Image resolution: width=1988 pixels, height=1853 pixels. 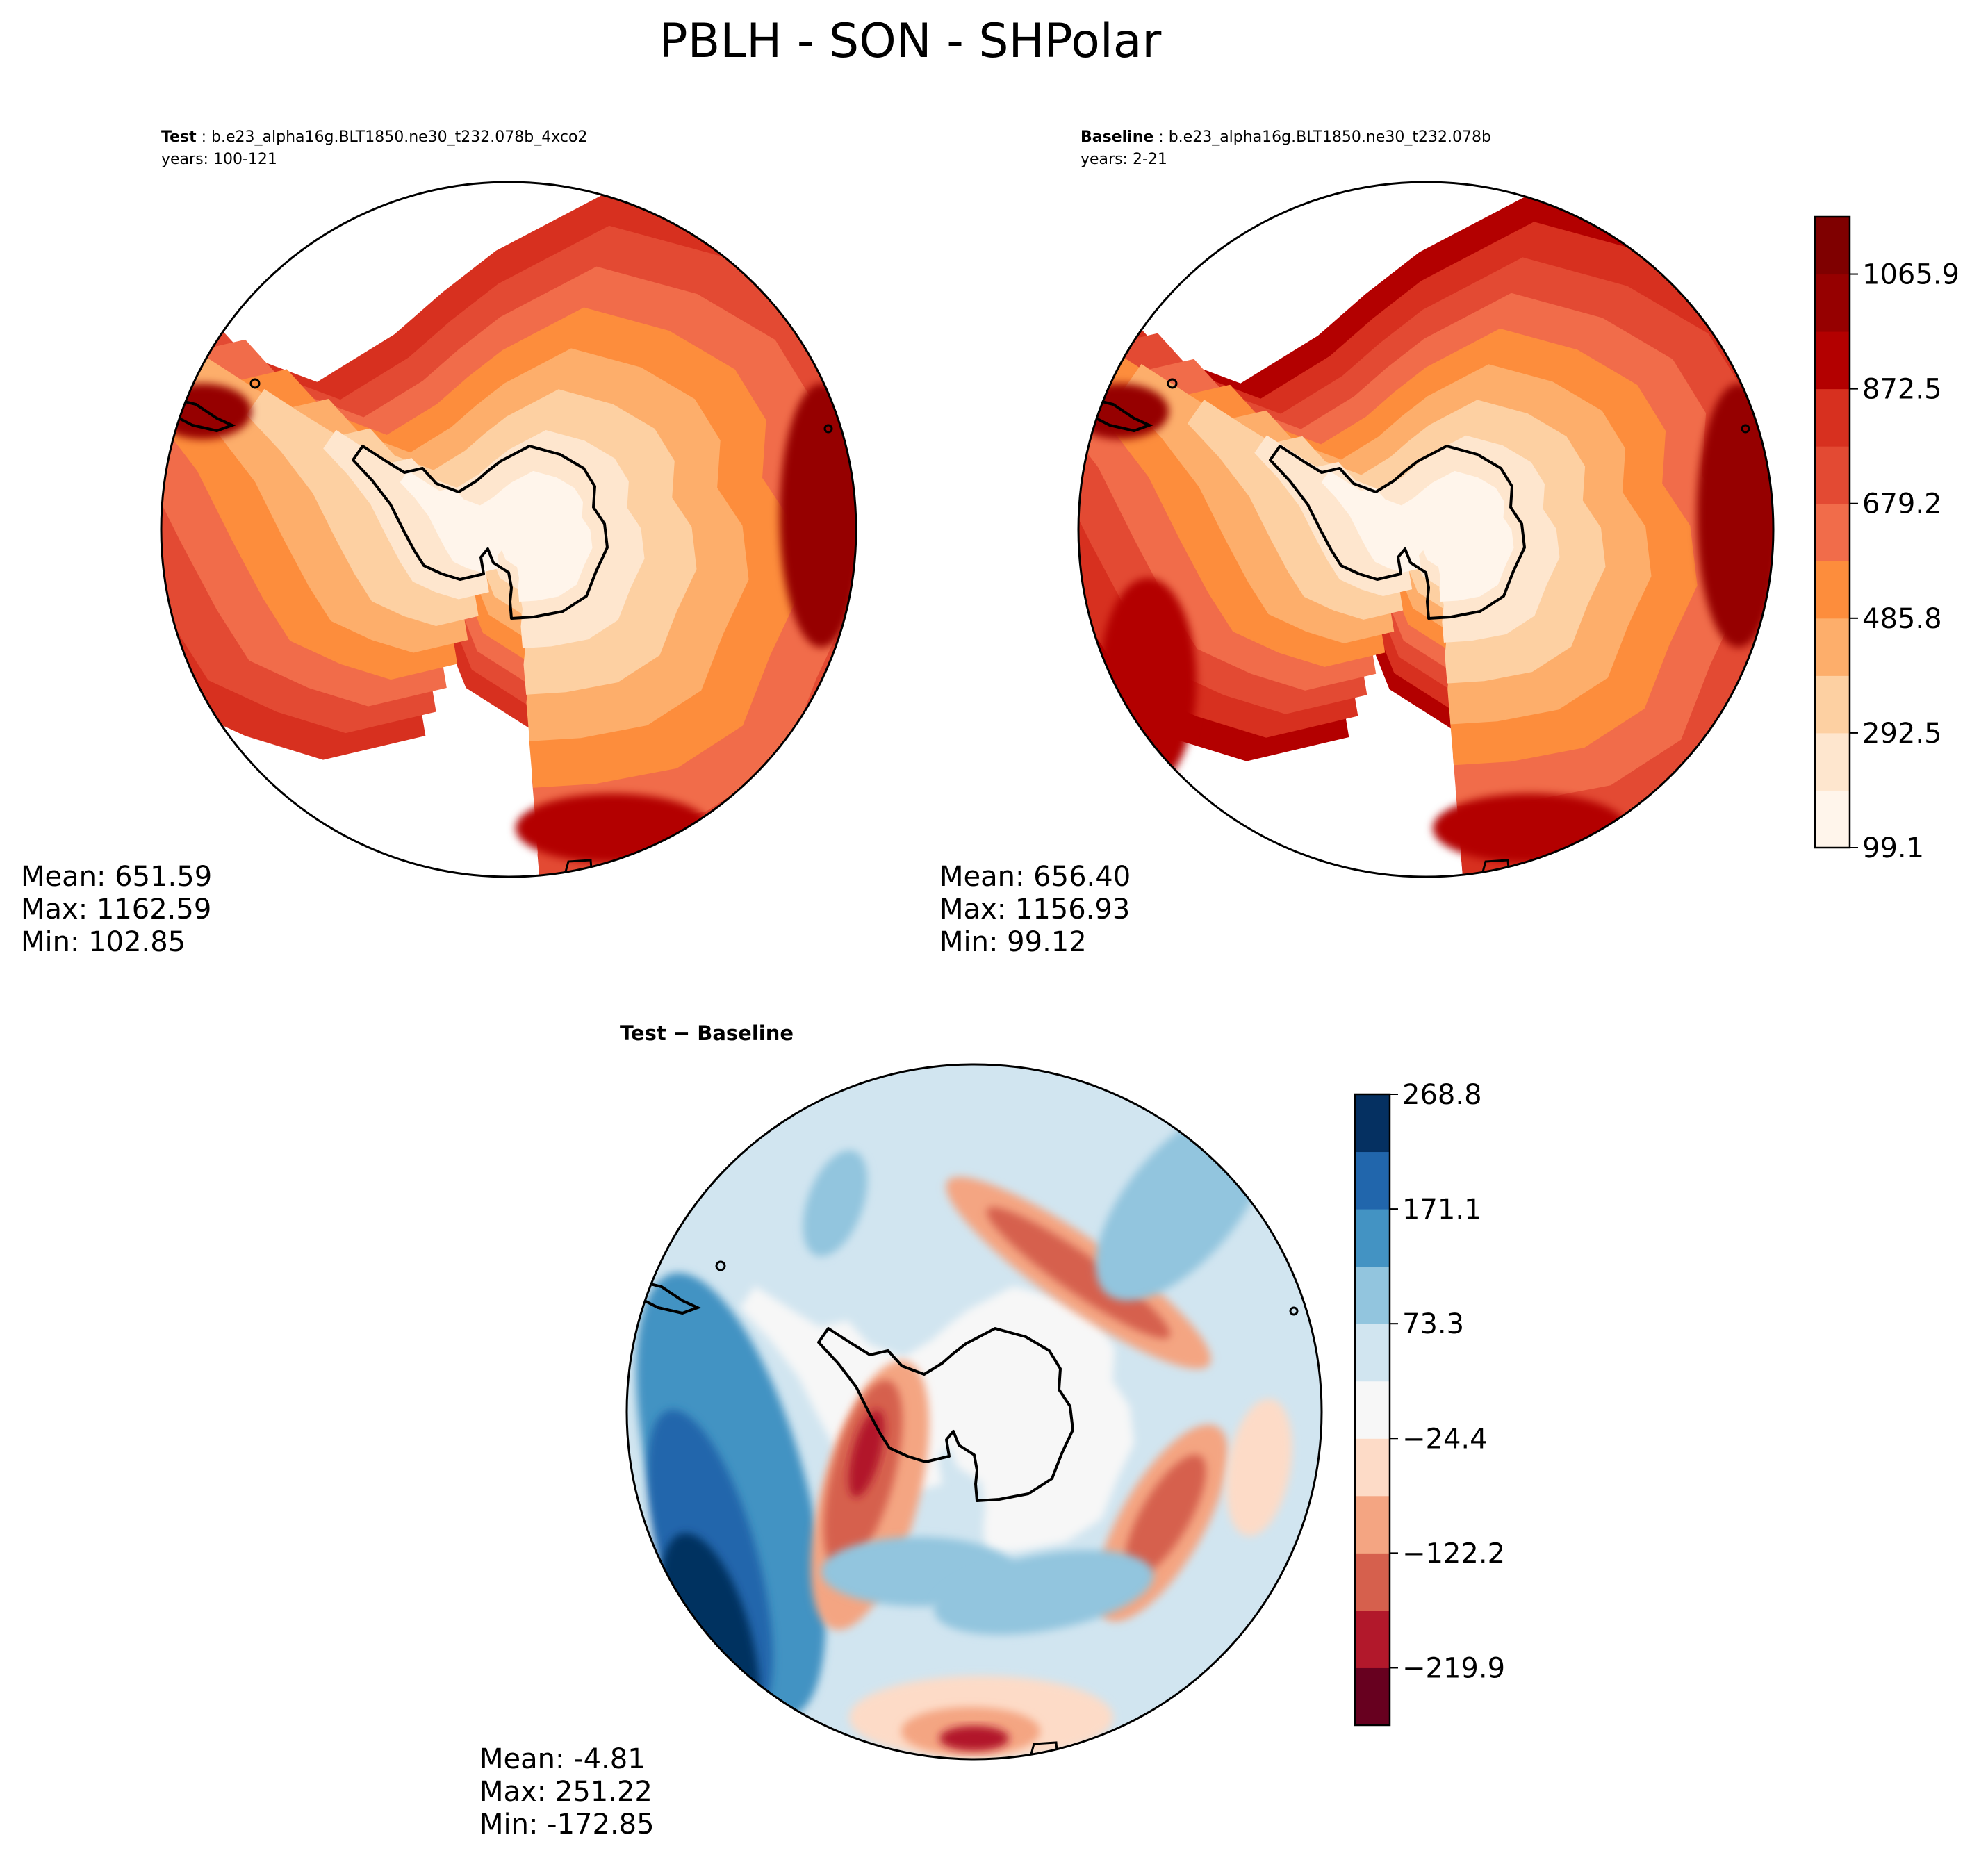 What do you see at coordinates (116, 909) in the screenshot?
I see `test-max: Max: 1162.59` at bounding box center [116, 909].